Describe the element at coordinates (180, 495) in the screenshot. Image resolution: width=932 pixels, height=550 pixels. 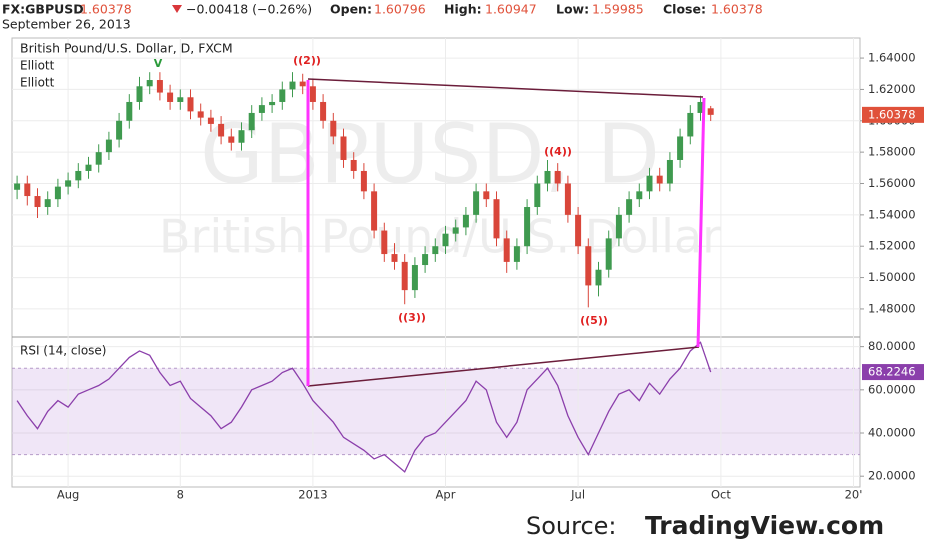
I see `x-tick-label: 8` at that location.